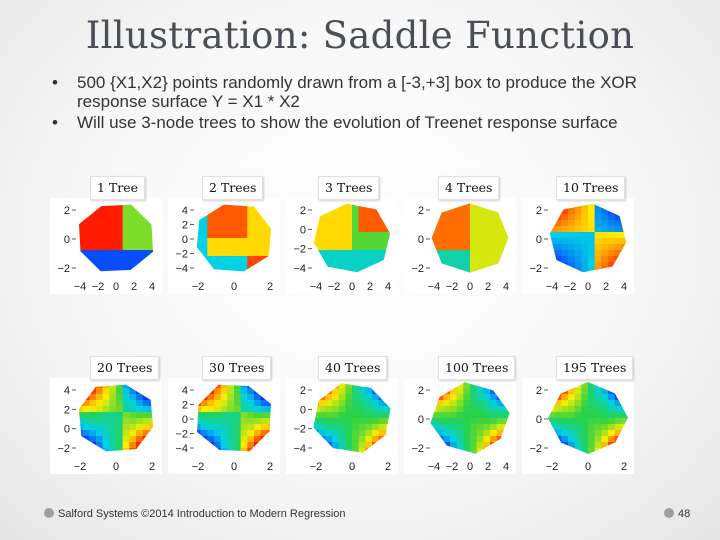 The height and width of the screenshot is (540, 720). Describe the element at coordinates (270, 287) in the screenshot. I see `x-tick-label: 2` at that location.